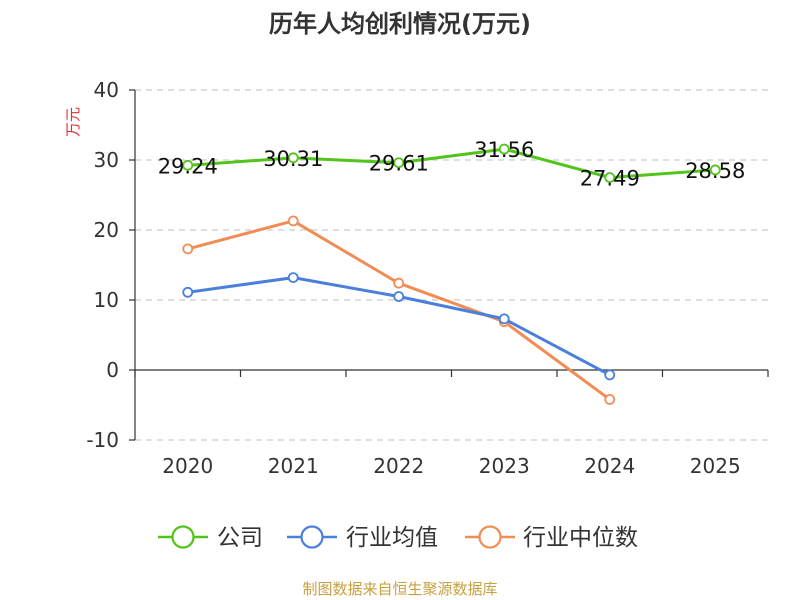  What do you see at coordinates (102, 265) in the screenshot?
I see `y-tick-labels: 40 30 20 10 0 -10` at bounding box center [102, 265].